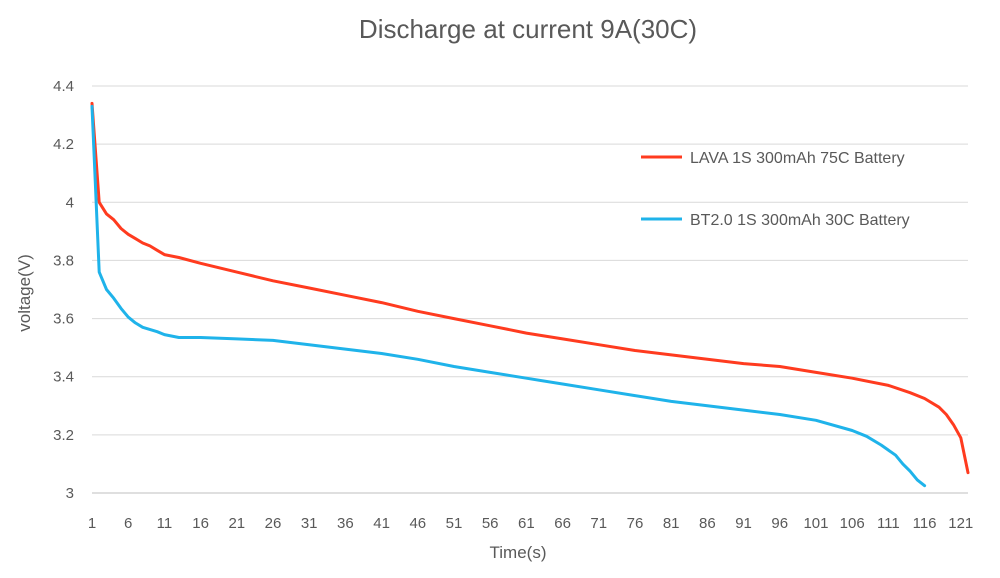 The width and height of the screenshot is (1000, 578). What do you see at coordinates (92, 523) in the screenshot?
I see `x-tick-label: 1` at bounding box center [92, 523].